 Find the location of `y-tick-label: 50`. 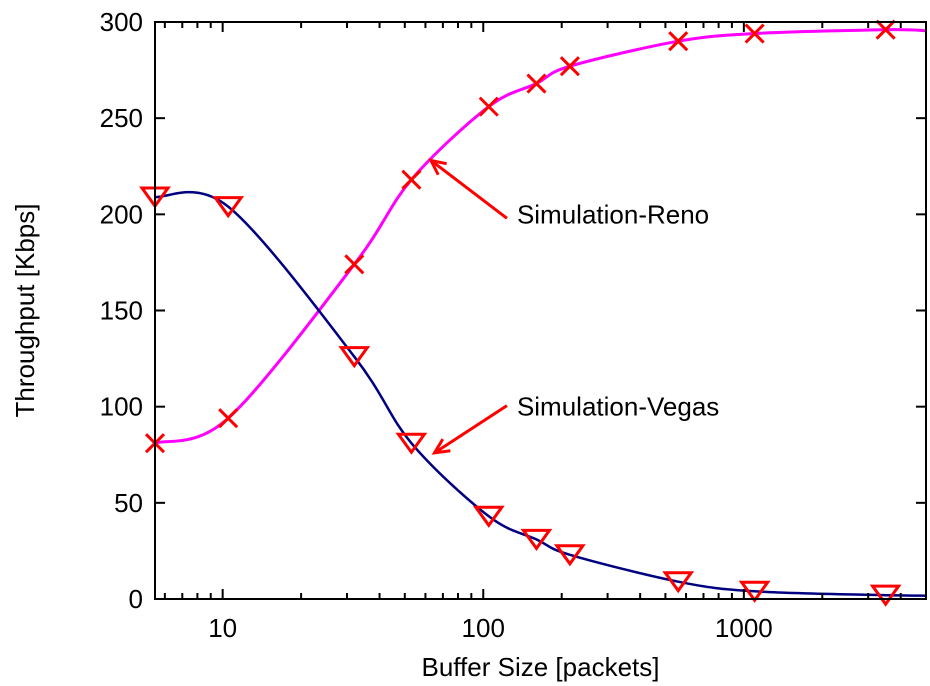

y-tick-label: 50 is located at coordinates (128, 503).